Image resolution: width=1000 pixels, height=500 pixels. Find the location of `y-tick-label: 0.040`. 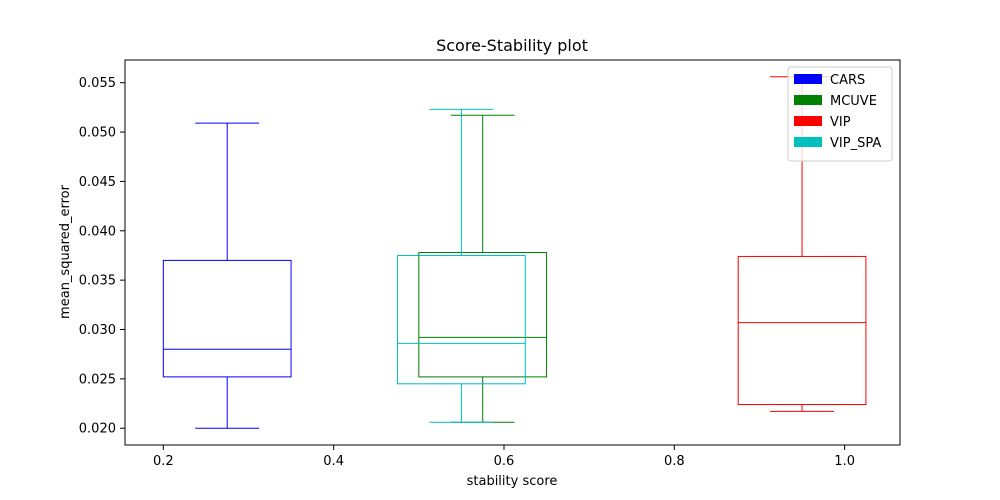

y-tick-label: 0.040 is located at coordinates (97, 231).